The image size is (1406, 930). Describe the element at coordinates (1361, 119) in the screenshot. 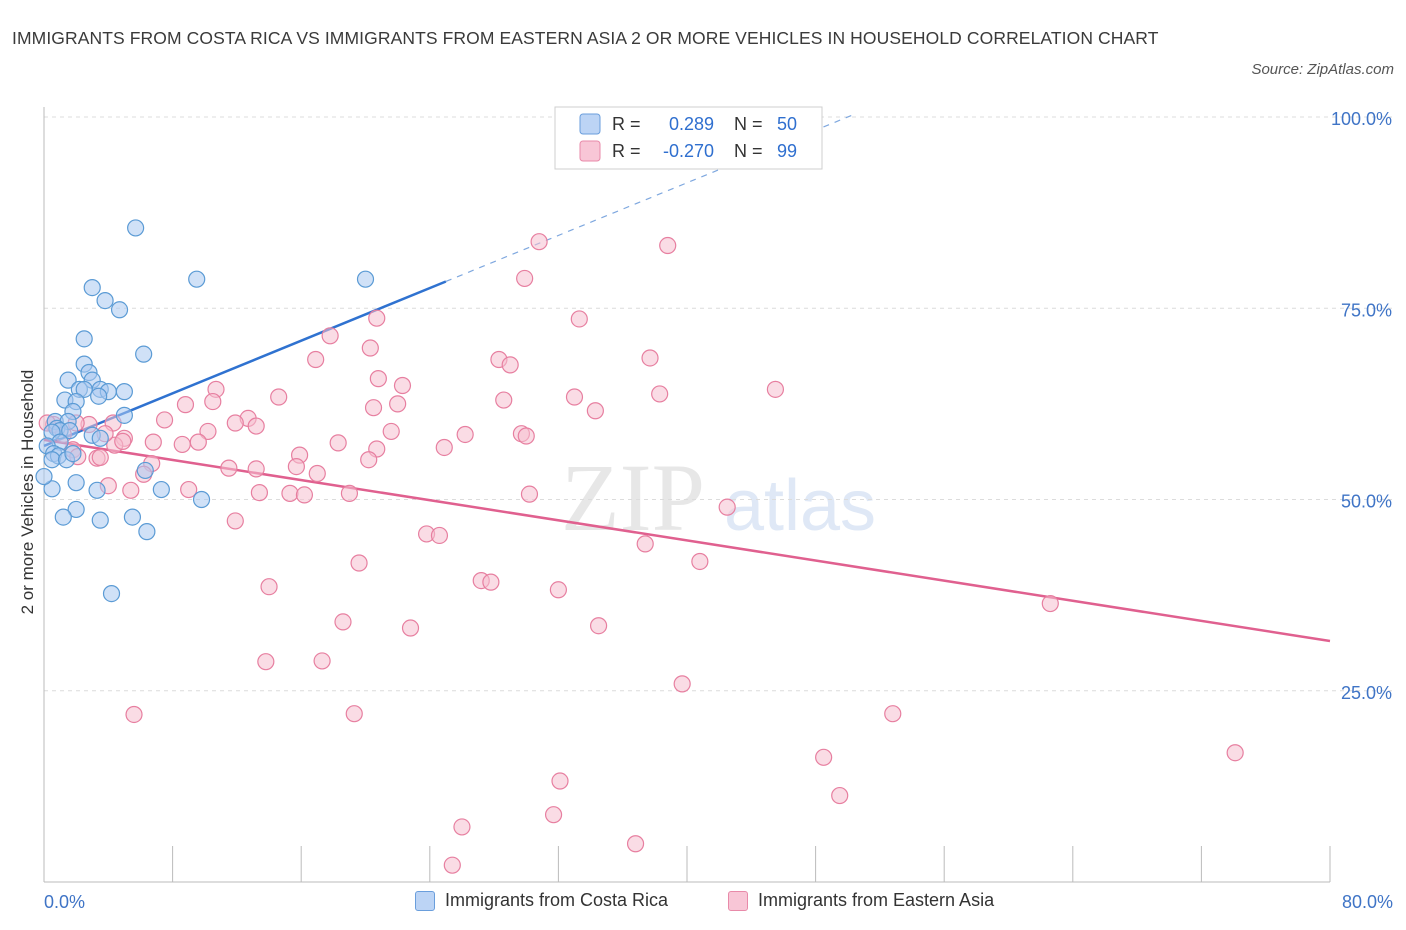

I see `y-tick-label: 100.0%` at that location.